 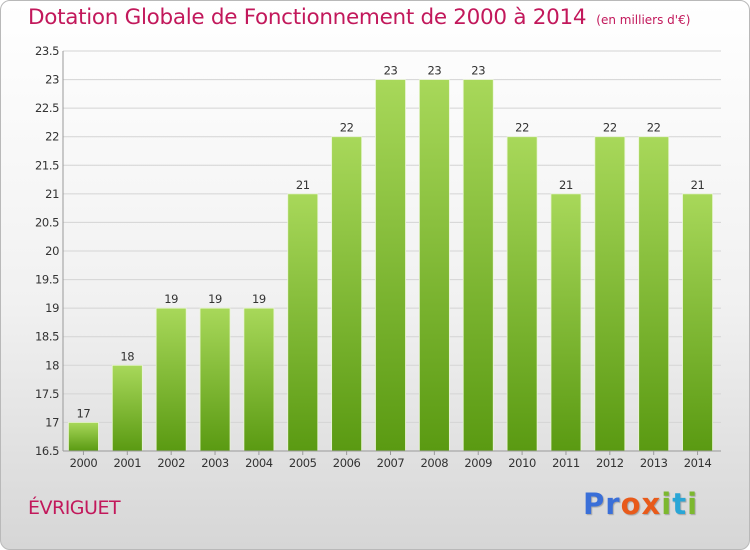 I want to click on y-tick-label: 19, so click(x=52, y=308).